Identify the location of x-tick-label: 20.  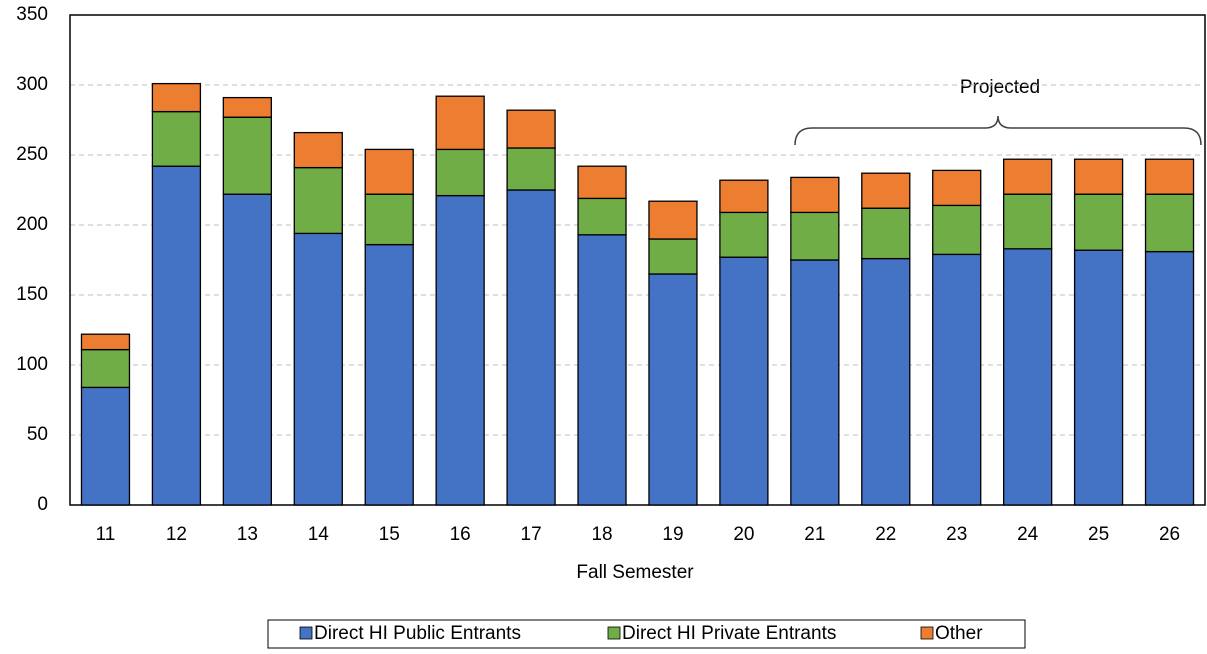
(743, 534).